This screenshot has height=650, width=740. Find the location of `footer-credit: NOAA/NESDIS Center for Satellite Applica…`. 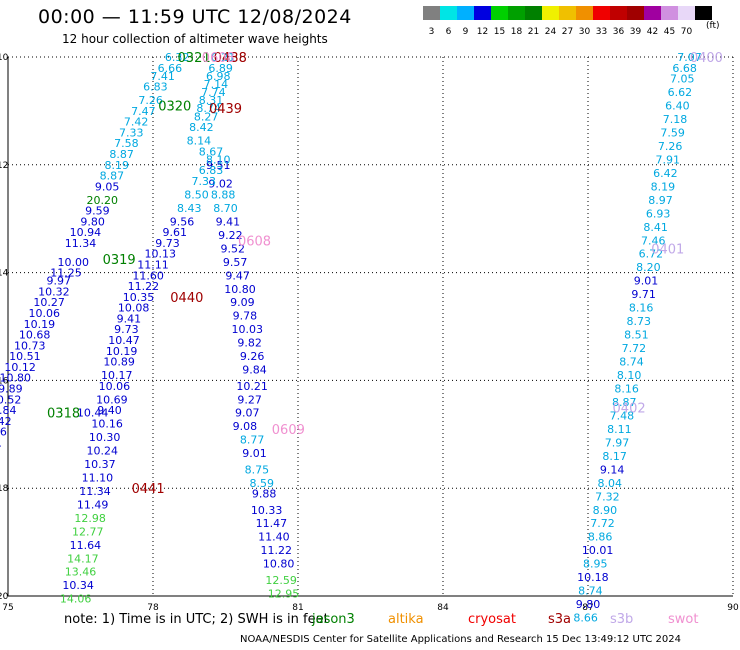

footer-credit: NOAA/NESDIS Center for Satellite Applica… is located at coordinates (461, 639).